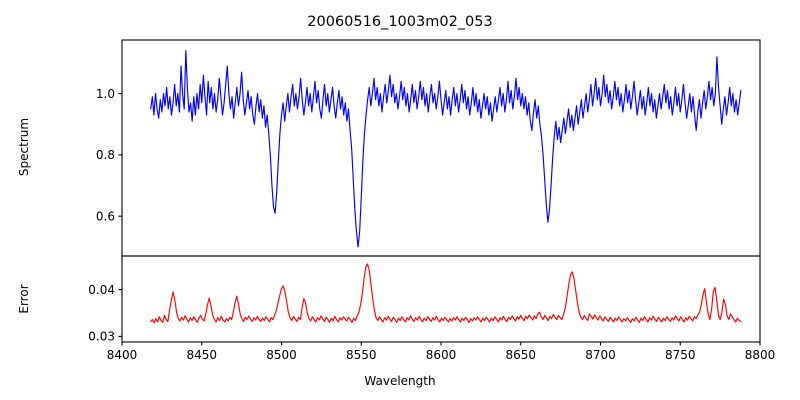  What do you see at coordinates (105, 94) in the screenshot?
I see `panel-spectrum-ytick-label: 1.0` at bounding box center [105, 94].